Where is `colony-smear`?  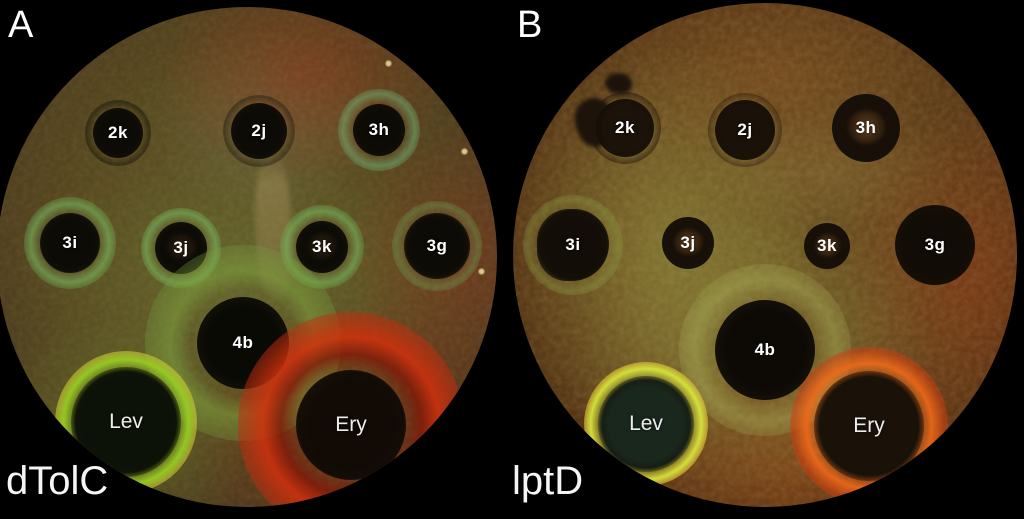 colony-smear is located at coordinates (618, 83).